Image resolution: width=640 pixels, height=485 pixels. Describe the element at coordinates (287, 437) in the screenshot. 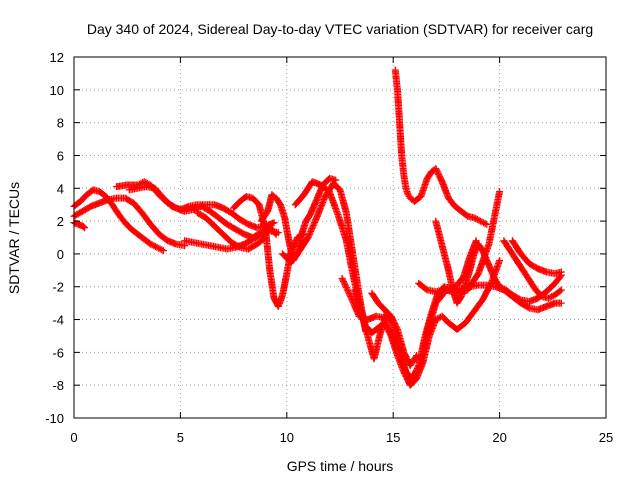

I see `x-tick-label: 10` at that location.